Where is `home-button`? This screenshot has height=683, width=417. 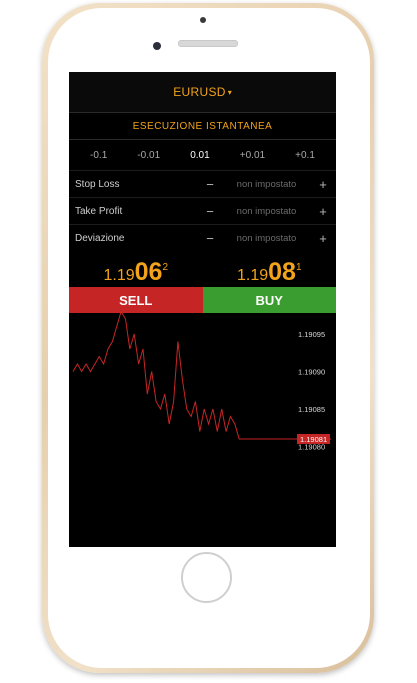 home-button is located at coordinates (206, 577).